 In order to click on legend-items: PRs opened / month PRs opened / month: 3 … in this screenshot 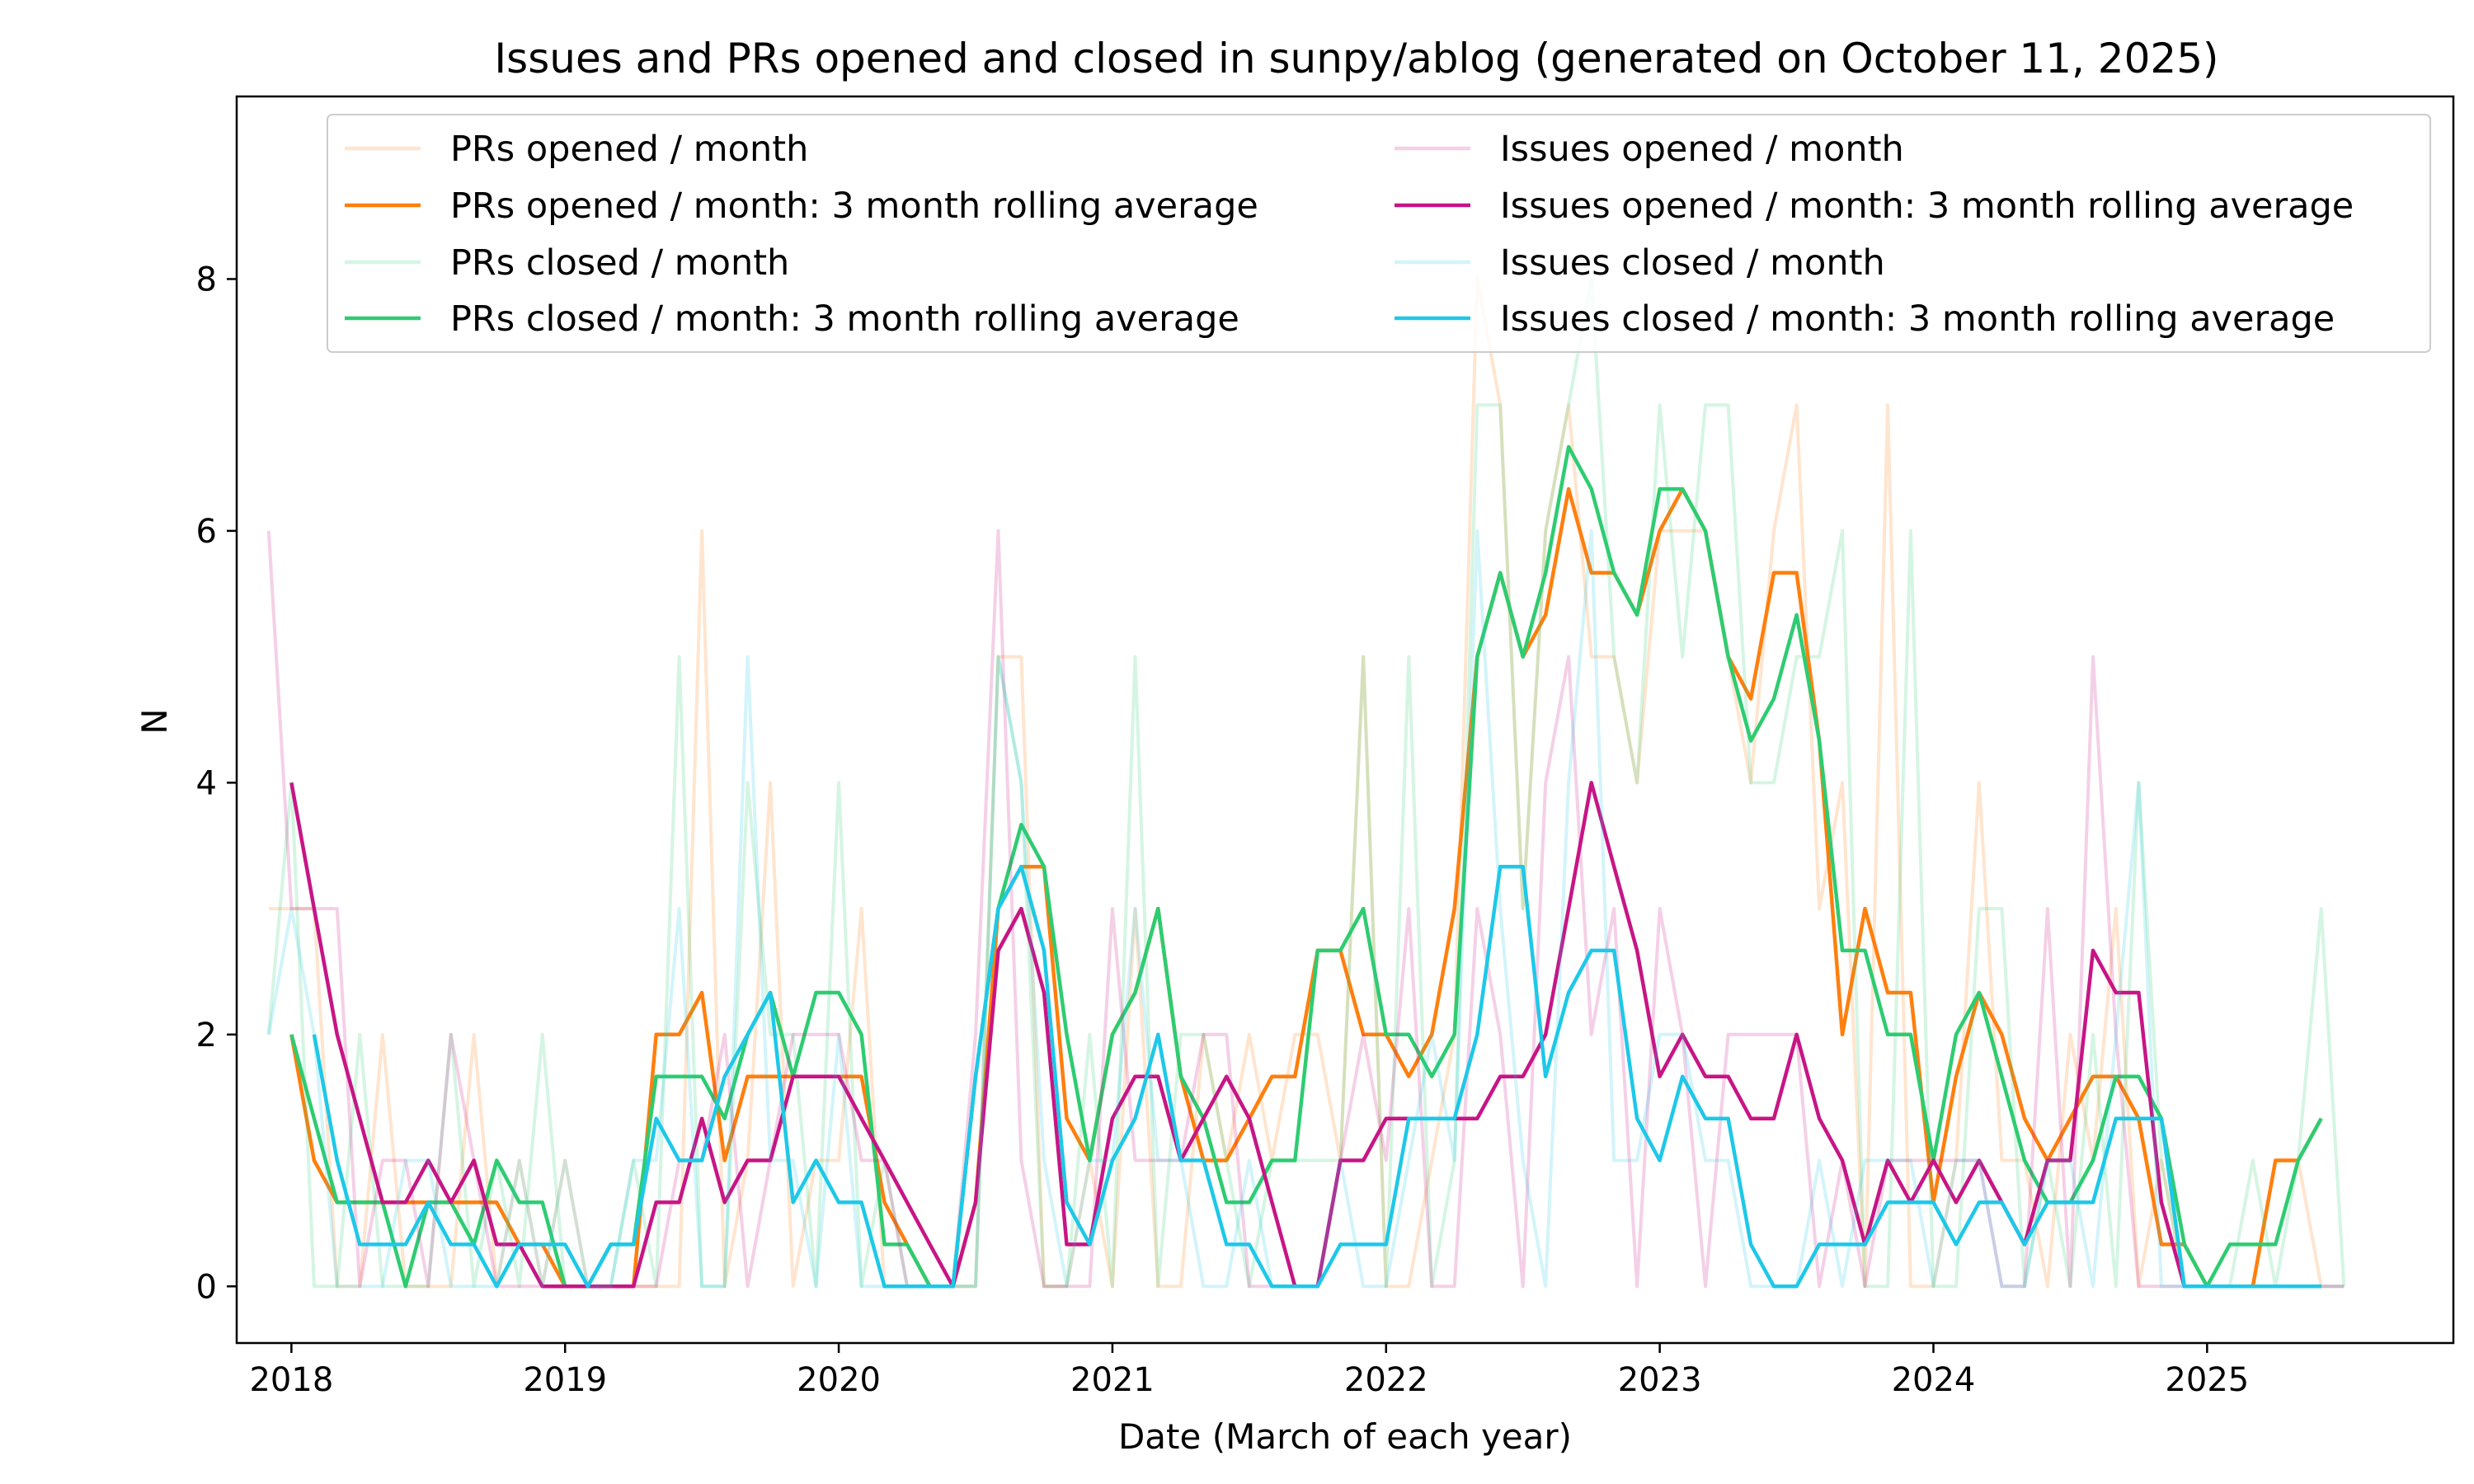, I will do `click(1349, 235)`.